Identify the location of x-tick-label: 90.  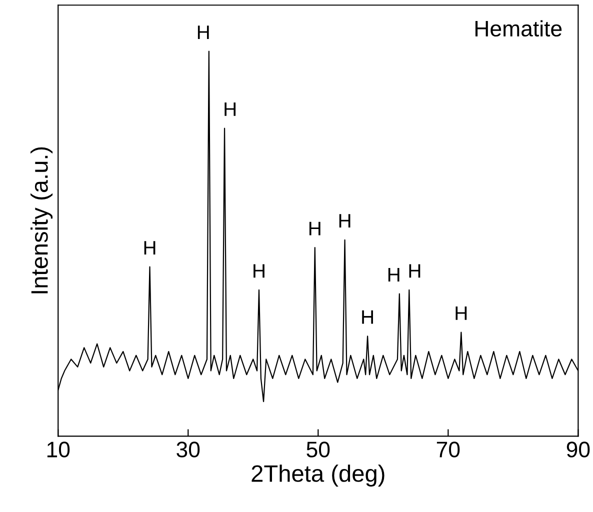
(578, 450).